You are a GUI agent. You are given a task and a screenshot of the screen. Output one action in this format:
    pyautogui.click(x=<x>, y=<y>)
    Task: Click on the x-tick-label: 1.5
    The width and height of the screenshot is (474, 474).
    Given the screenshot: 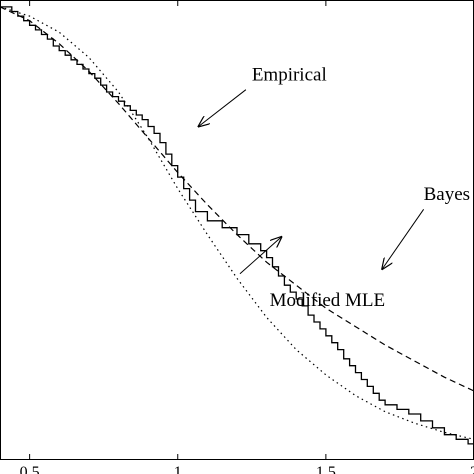 What is the action you would take?
    pyautogui.click(x=326, y=469)
    